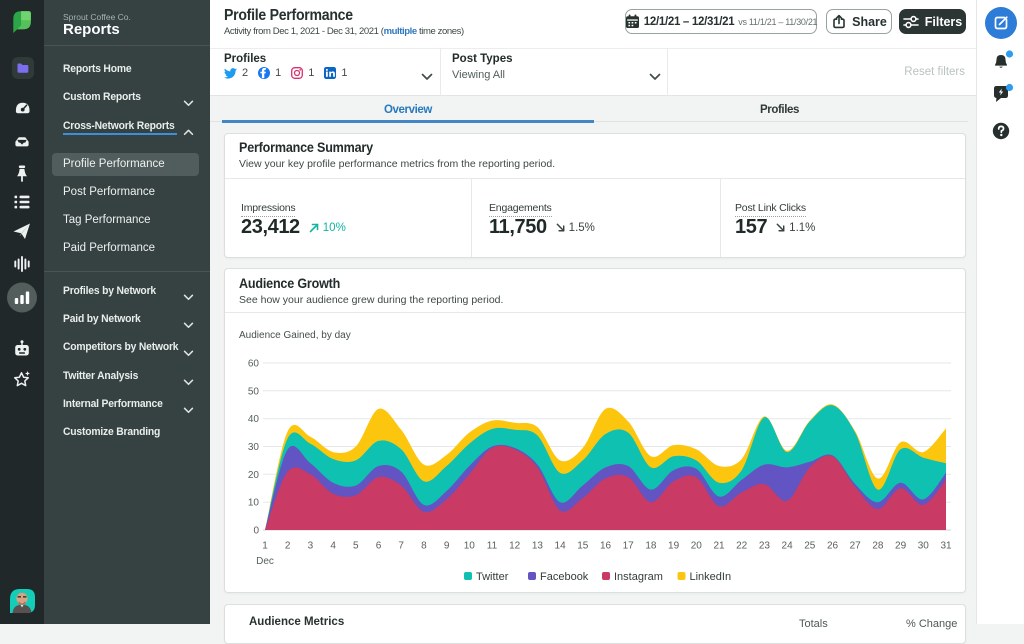 The height and width of the screenshot is (644, 1024). I want to click on svg-text: 29, so click(901, 546).